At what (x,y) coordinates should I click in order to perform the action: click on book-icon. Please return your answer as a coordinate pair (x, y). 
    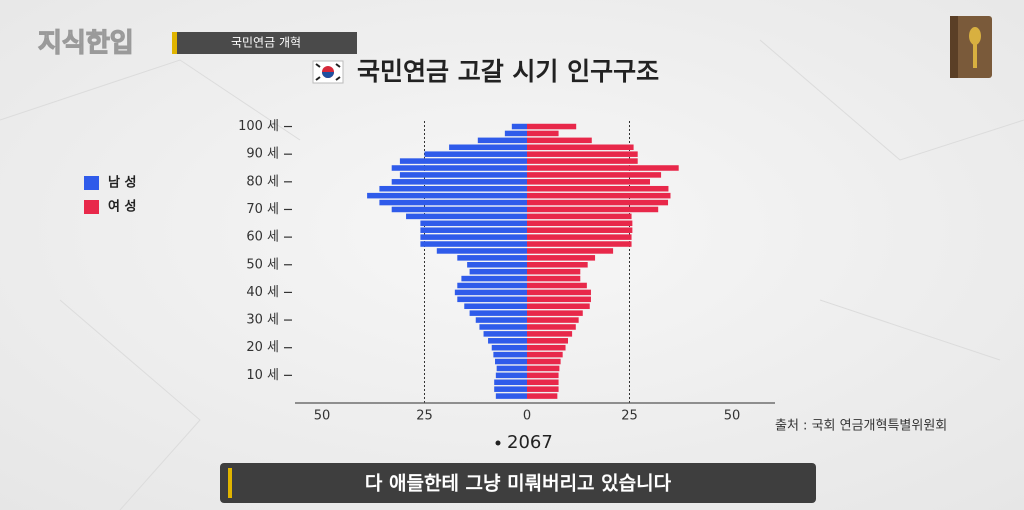
    Looking at the image, I should click on (971, 47).